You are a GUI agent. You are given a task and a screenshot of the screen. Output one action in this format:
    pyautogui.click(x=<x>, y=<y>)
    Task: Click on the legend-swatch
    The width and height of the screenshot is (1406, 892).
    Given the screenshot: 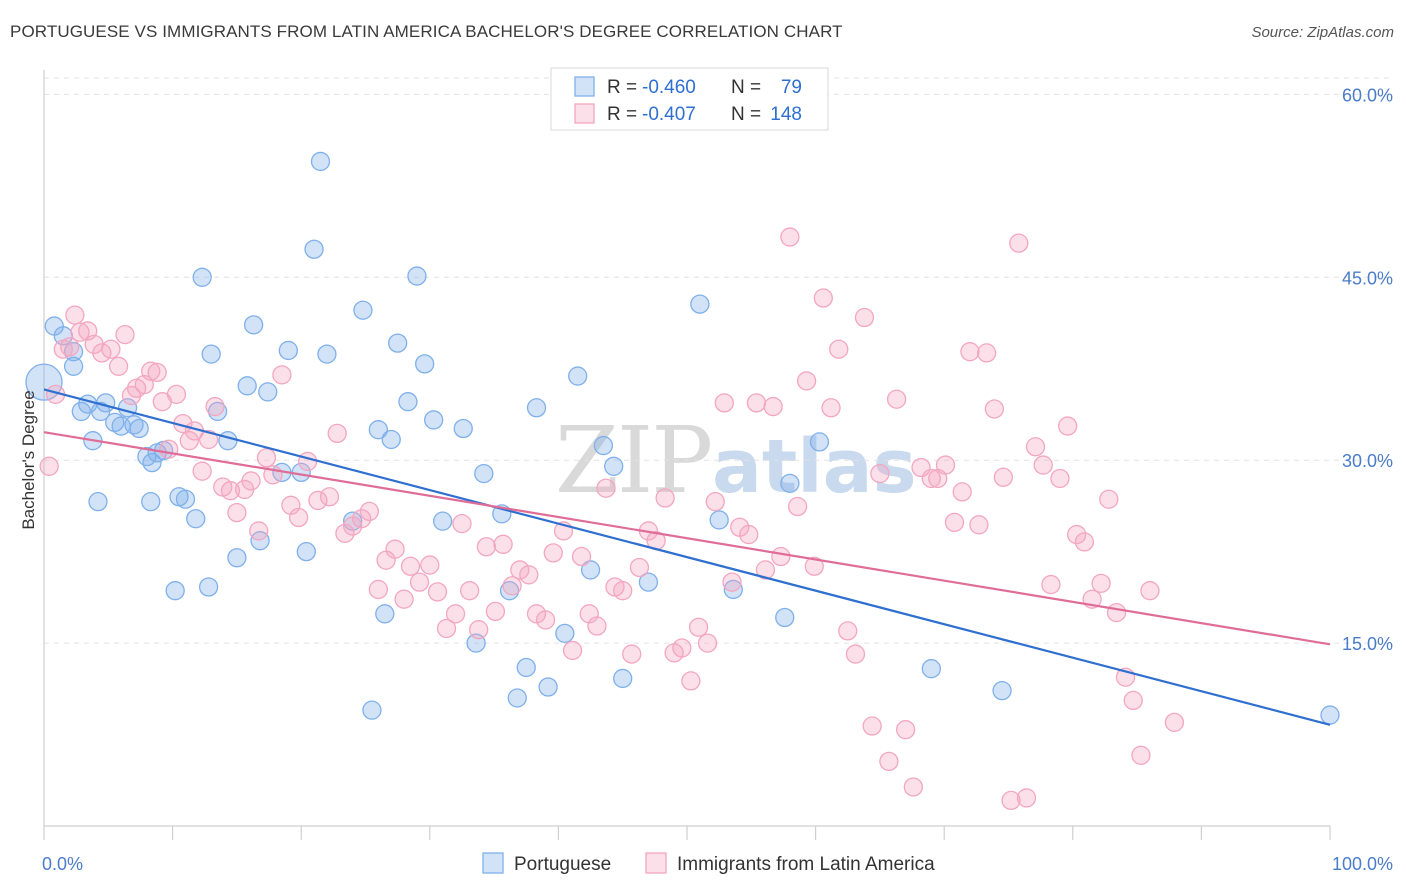 What is the action you would take?
    pyautogui.click(x=584, y=113)
    